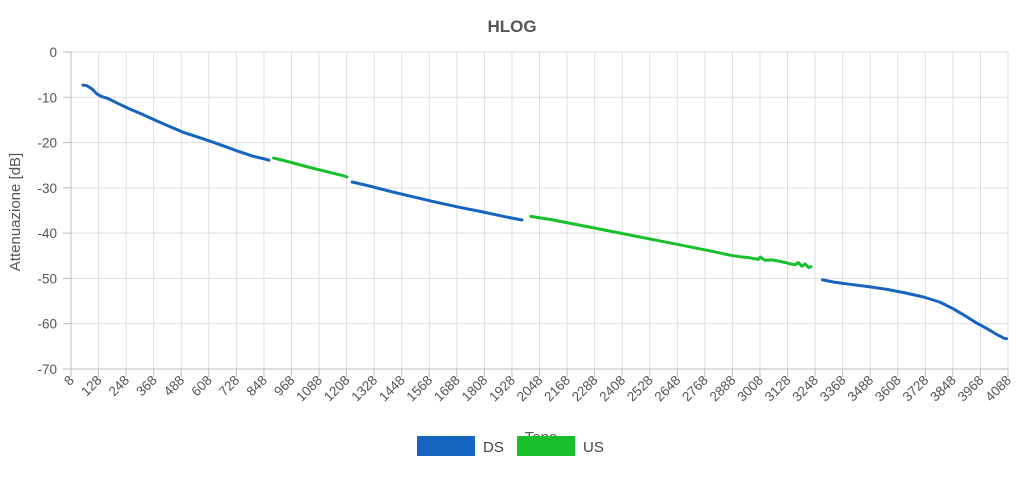 The height and width of the screenshot is (498, 1024). Describe the element at coordinates (392, 389) in the screenshot. I see `x-tick-label: 1448` at that location.